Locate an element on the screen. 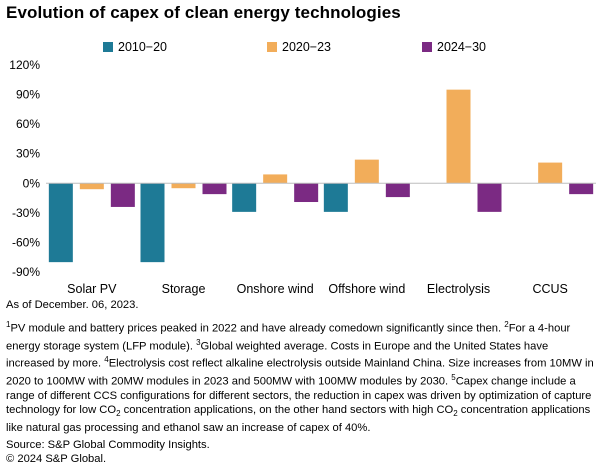  x-category-label: Solar PV is located at coordinates (92, 289).